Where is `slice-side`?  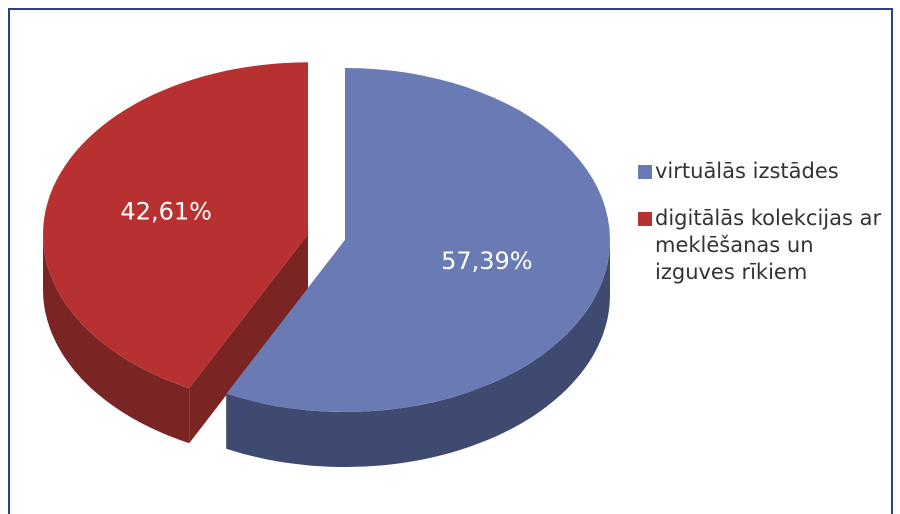
slice-side is located at coordinates (116, 339).